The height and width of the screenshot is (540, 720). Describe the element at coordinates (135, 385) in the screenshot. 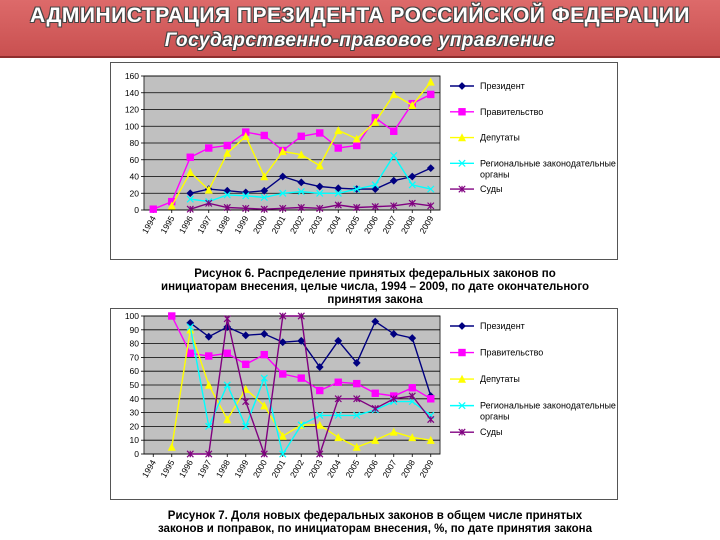

I see `y-tick-label: 50` at that location.